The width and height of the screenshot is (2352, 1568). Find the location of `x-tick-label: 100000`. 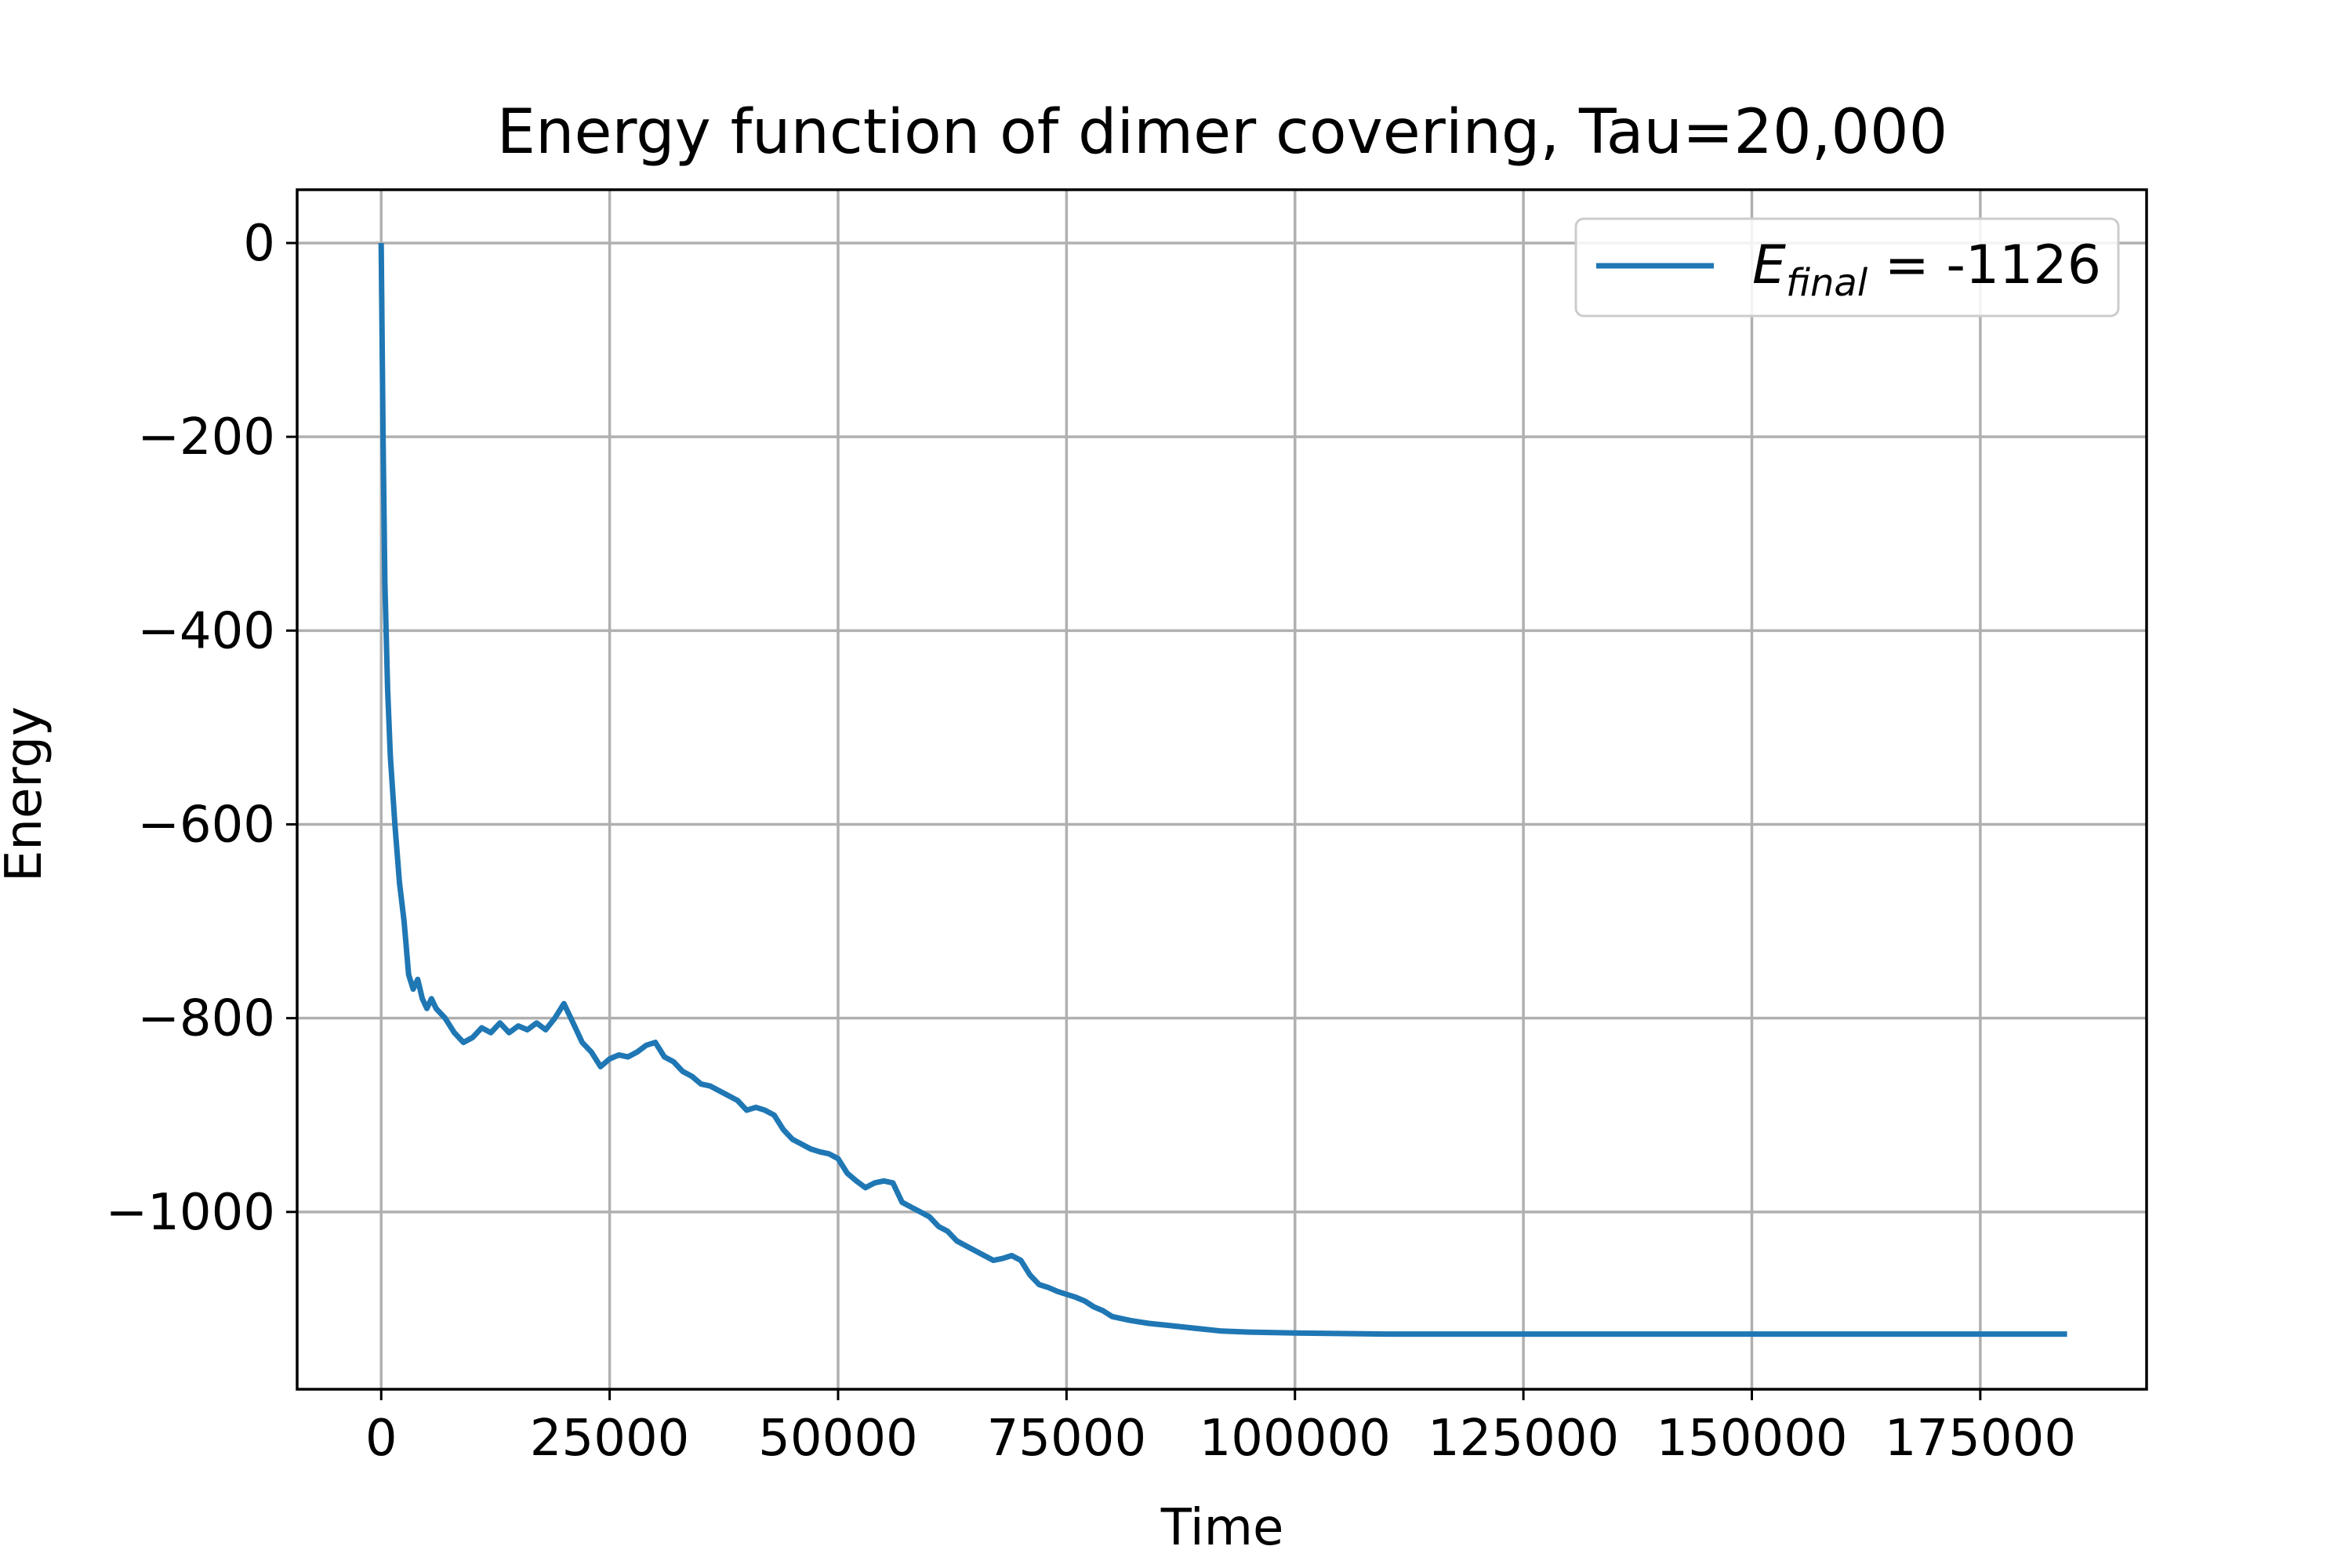

x-tick-label: 100000 is located at coordinates (1295, 1439).